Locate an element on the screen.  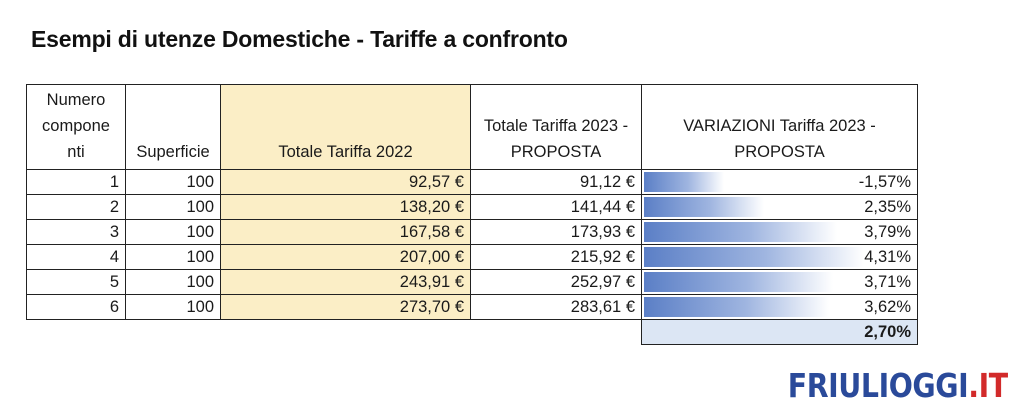
cell-tariffa-2022: 92,57 € is located at coordinates (345, 182).